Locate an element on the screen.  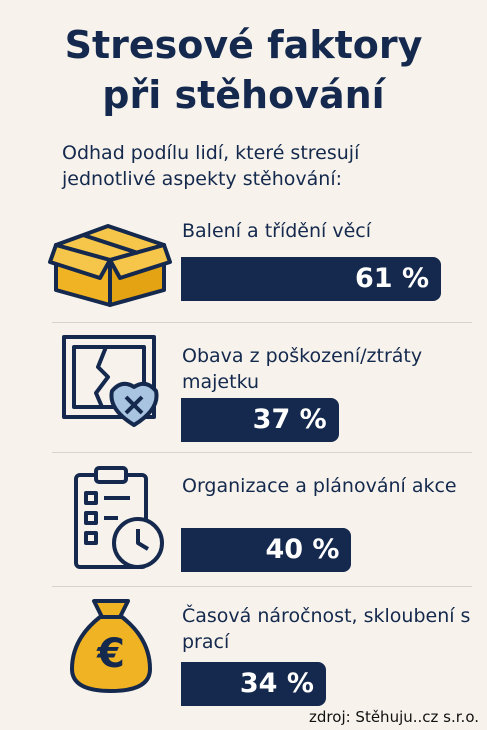
damage-icon is located at coordinates (110, 381).